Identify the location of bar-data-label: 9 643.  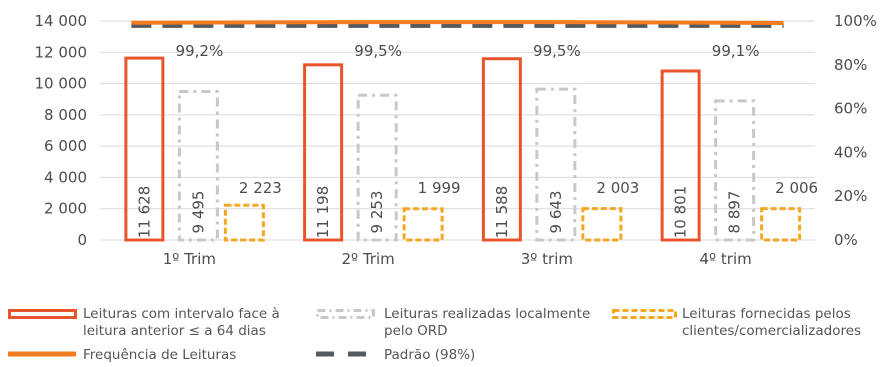
(556, 212).